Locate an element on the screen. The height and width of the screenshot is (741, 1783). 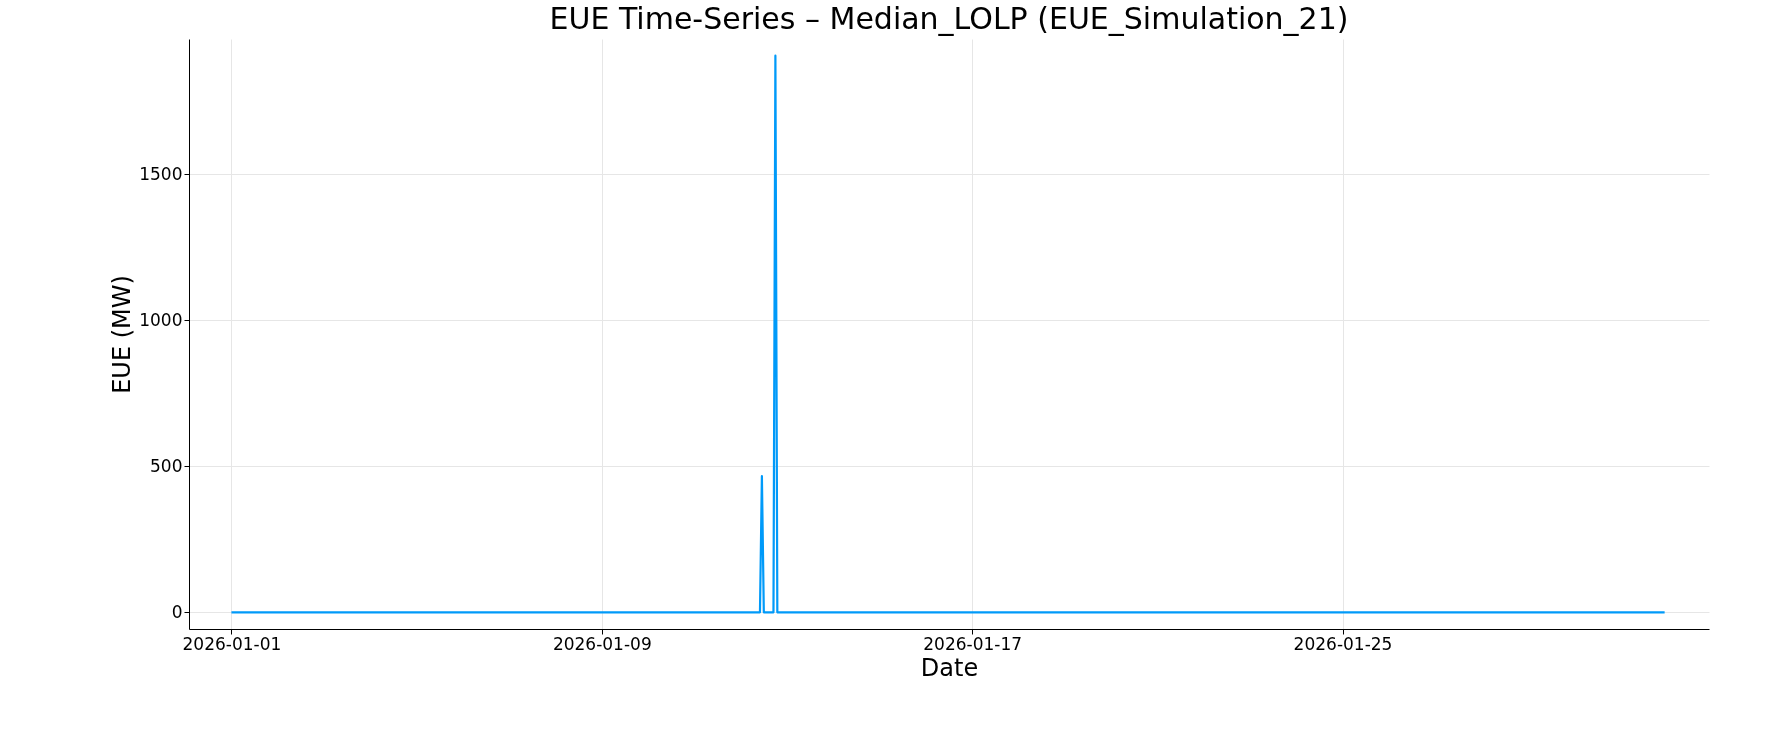
y-axis-title: EUE (MW) is located at coordinates (122, 334).